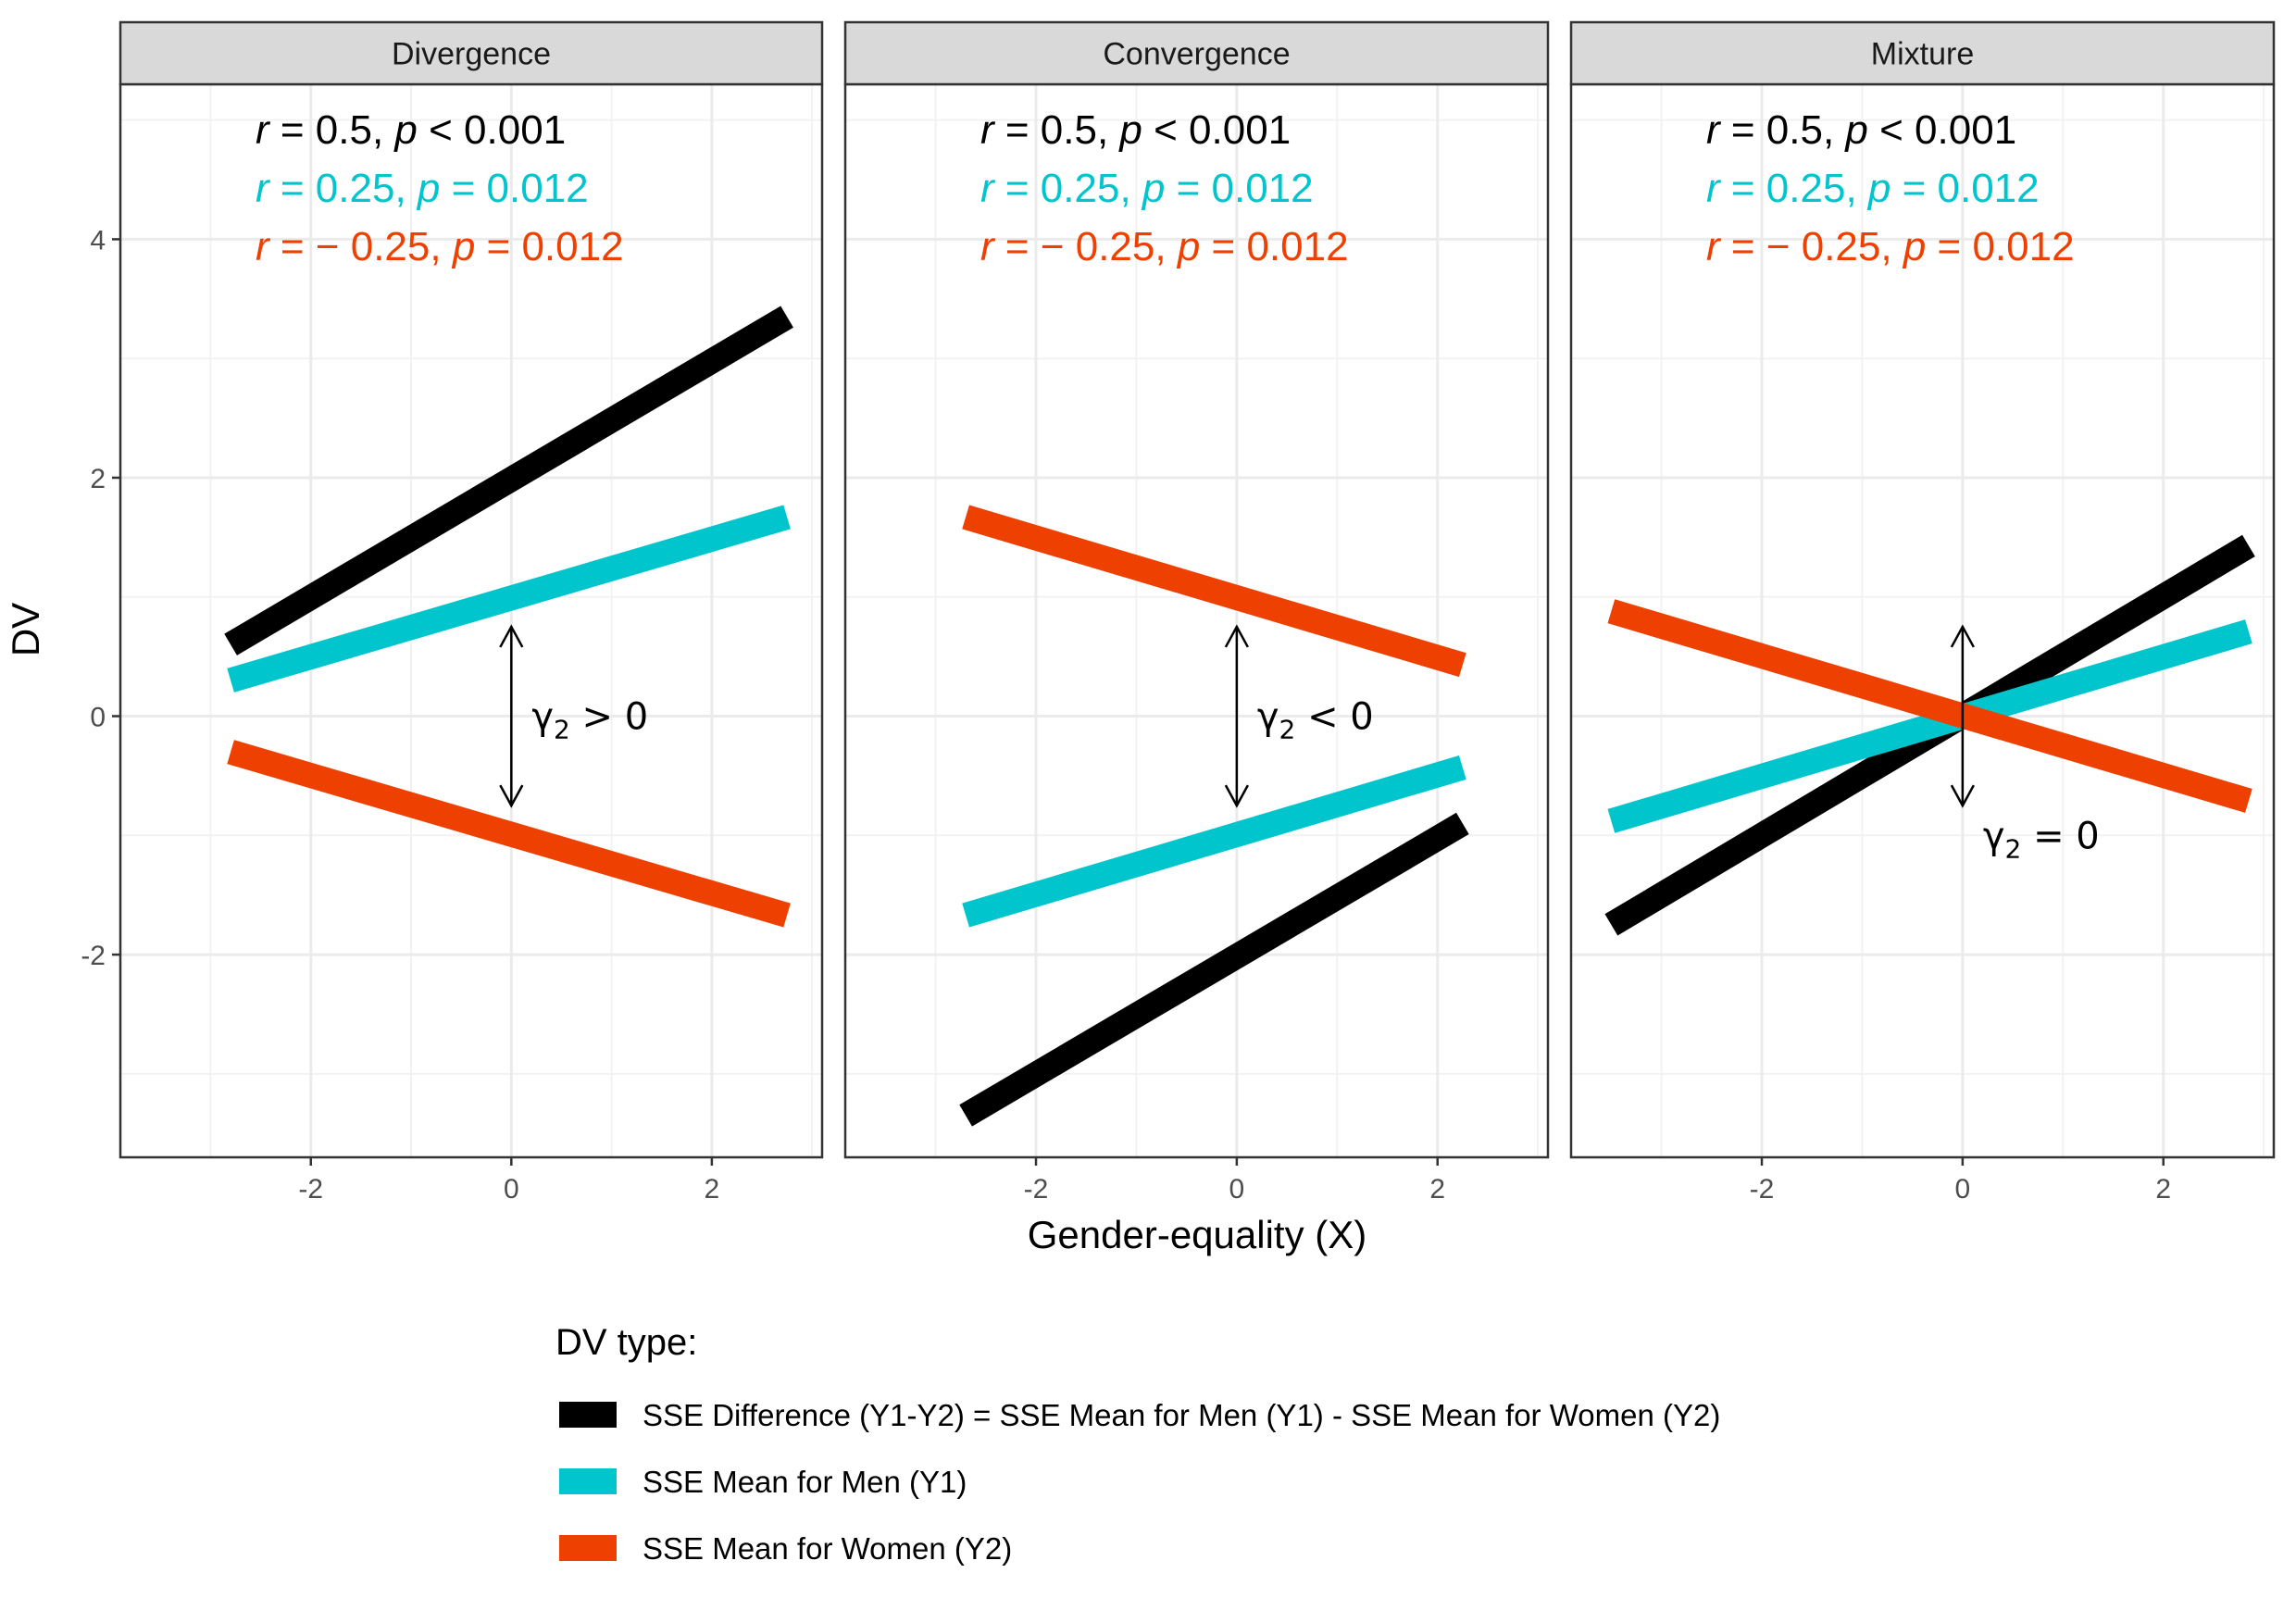  Describe the element at coordinates (25, 629) in the screenshot. I see `y-axis-title: DV` at that location.